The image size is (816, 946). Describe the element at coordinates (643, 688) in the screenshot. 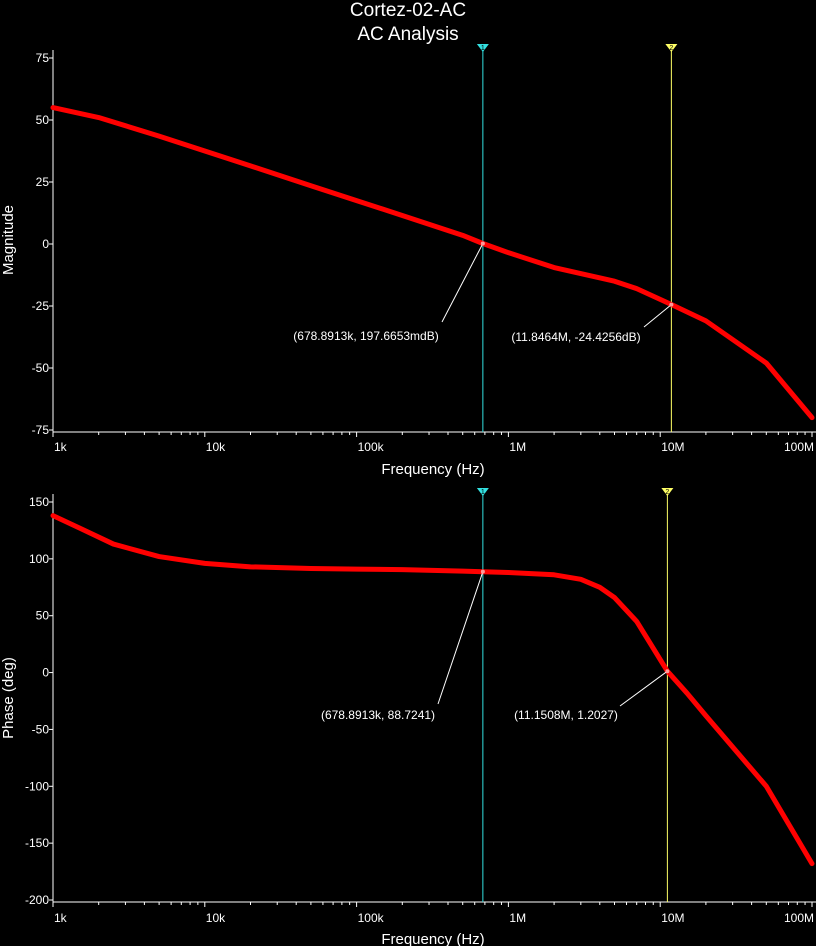

I see `phase-cursor-2-leader` at that location.